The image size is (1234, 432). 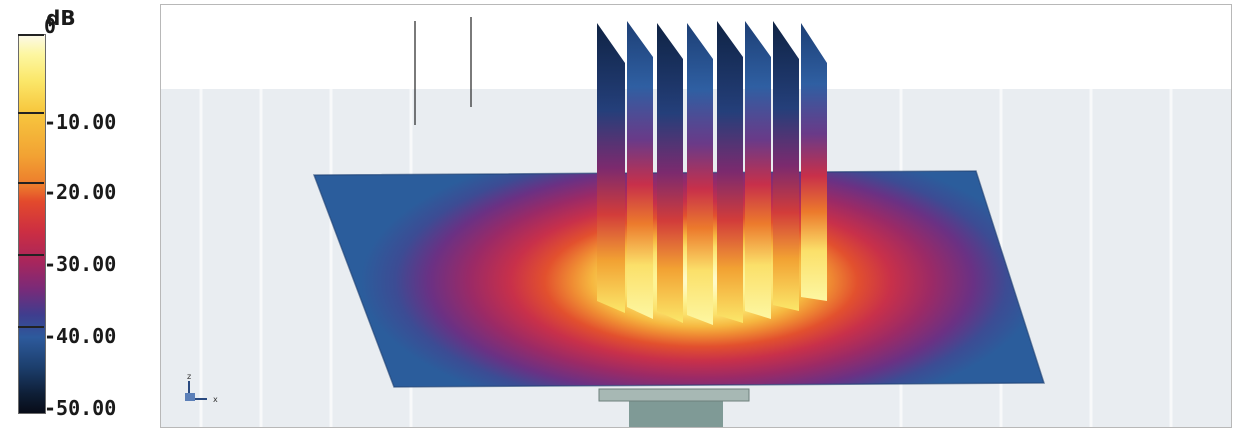 I want to click on antenna-fin-array, so click(x=712, y=173).